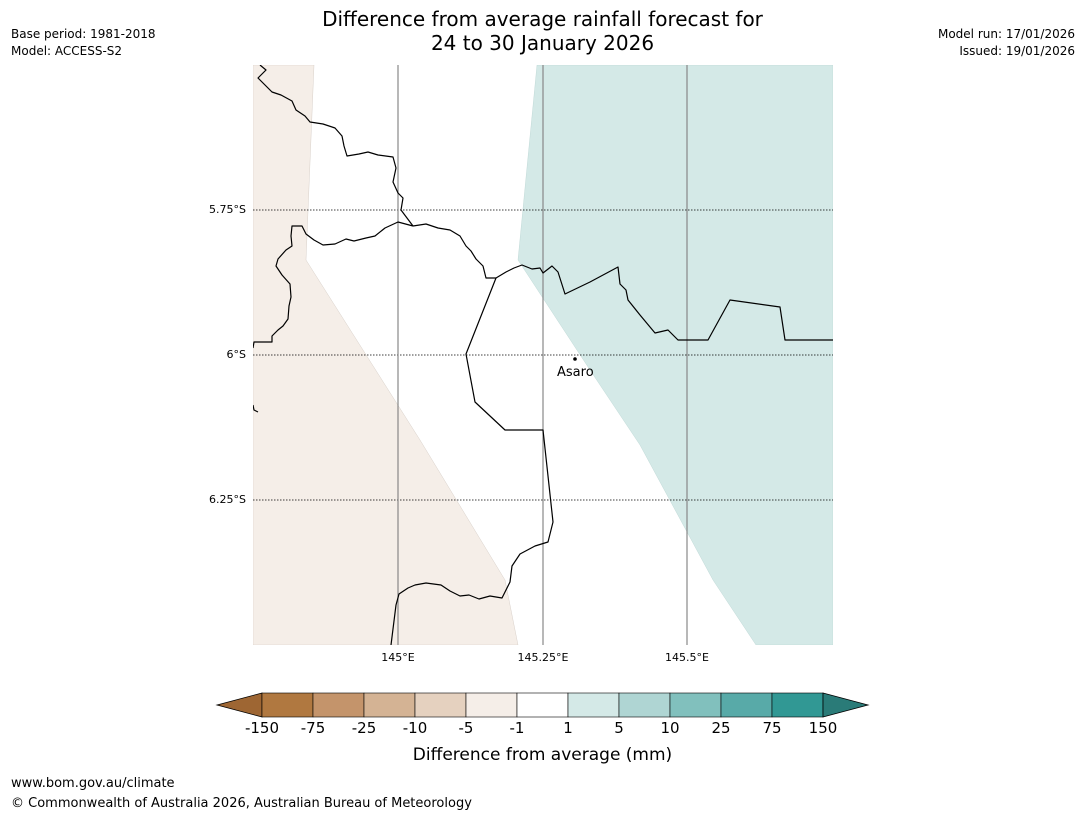 Image resolution: width=1085 pixels, height=816 pixels. Describe the element at coordinates (721, 728) in the screenshot. I see `colorbar-tick-label: 25` at that location.